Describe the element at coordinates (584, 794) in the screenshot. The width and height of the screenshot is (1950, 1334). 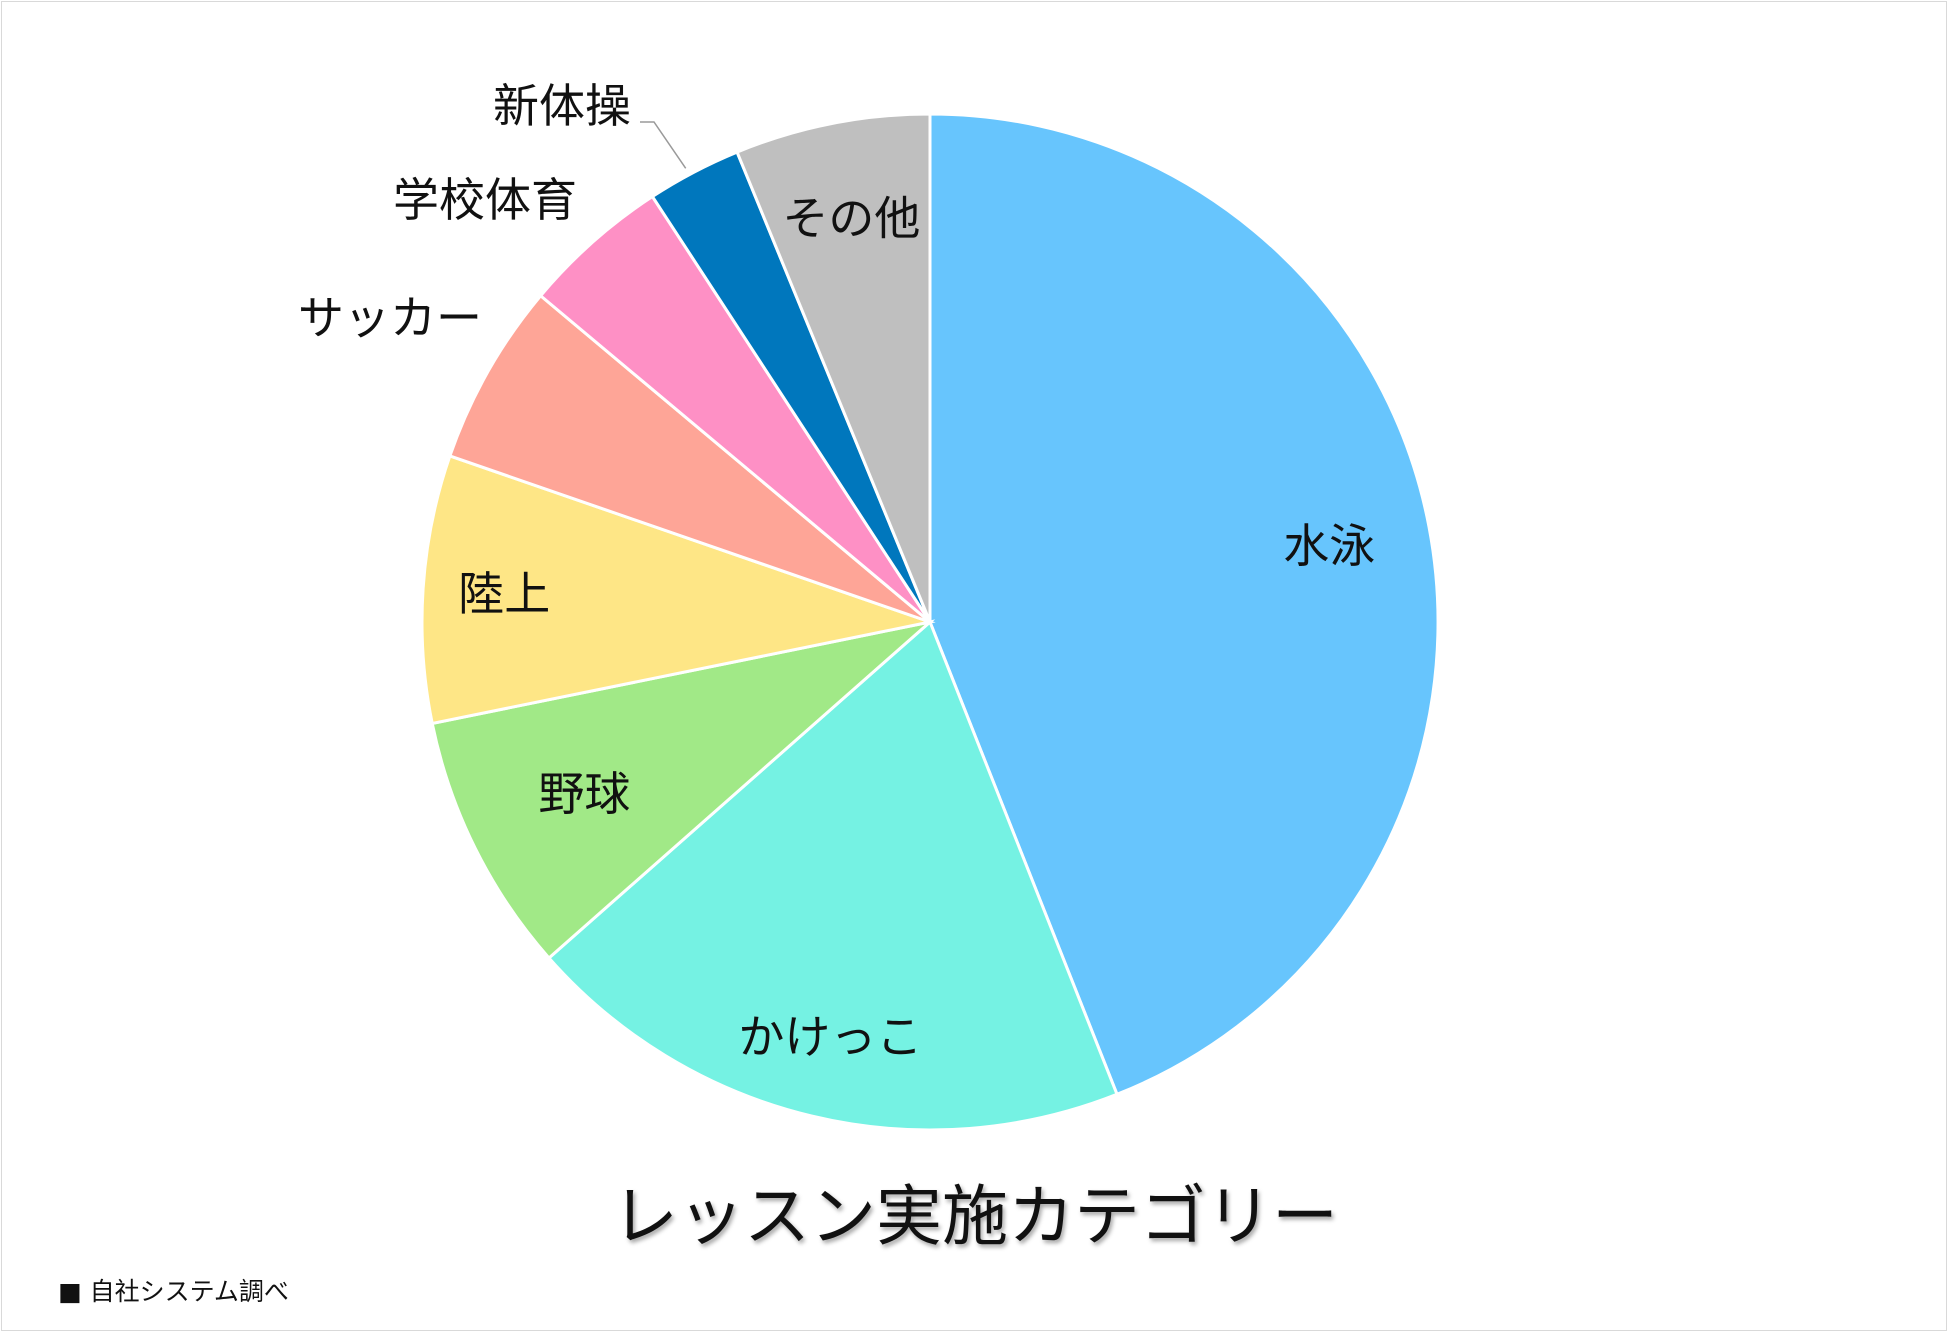
I see `slice-label-3: 野球` at that location.